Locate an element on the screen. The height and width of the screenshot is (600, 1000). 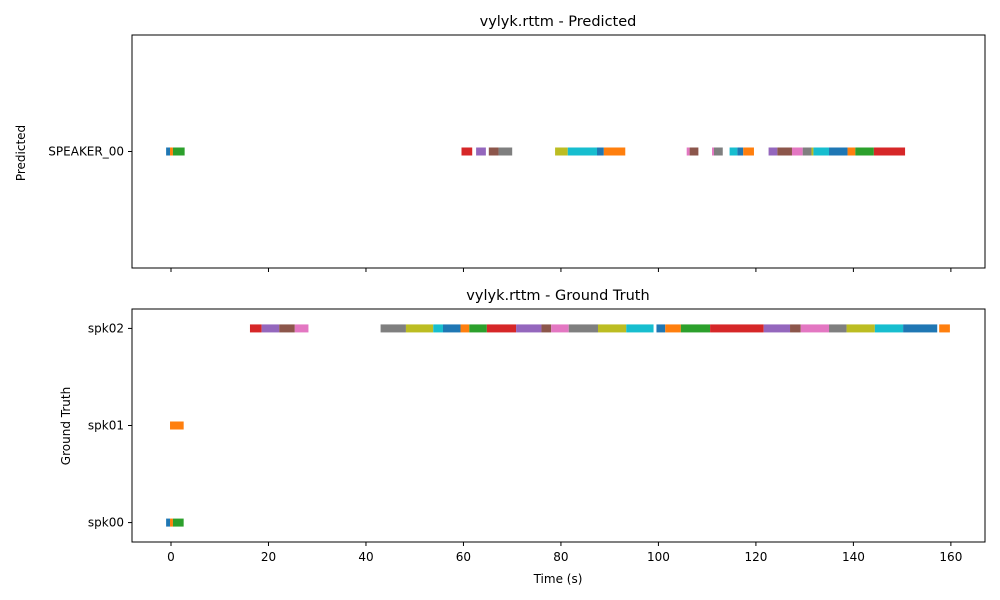
x-axis-label: Time (s) is located at coordinates (558, 579).